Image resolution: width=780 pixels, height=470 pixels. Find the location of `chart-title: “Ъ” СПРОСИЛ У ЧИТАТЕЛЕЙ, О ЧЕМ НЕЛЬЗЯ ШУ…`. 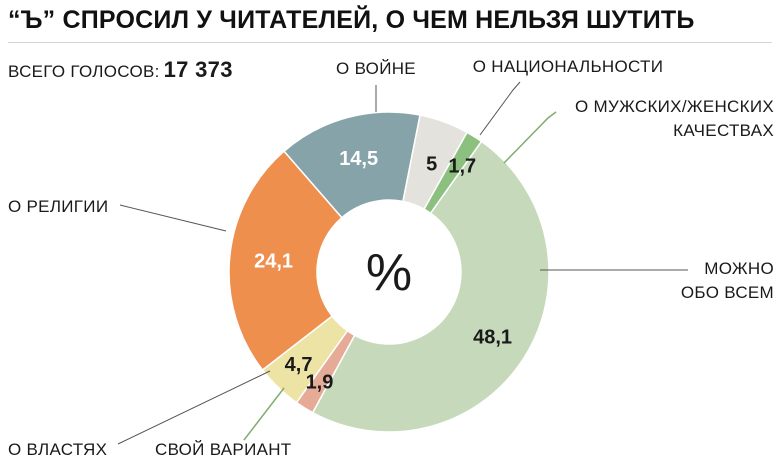

chart-title: “Ъ” СПРОСИЛ У ЧИТАТЕЛЕЙ, О ЧЕМ НЕЛЬЗЯ ШУ… is located at coordinates (351, 20).